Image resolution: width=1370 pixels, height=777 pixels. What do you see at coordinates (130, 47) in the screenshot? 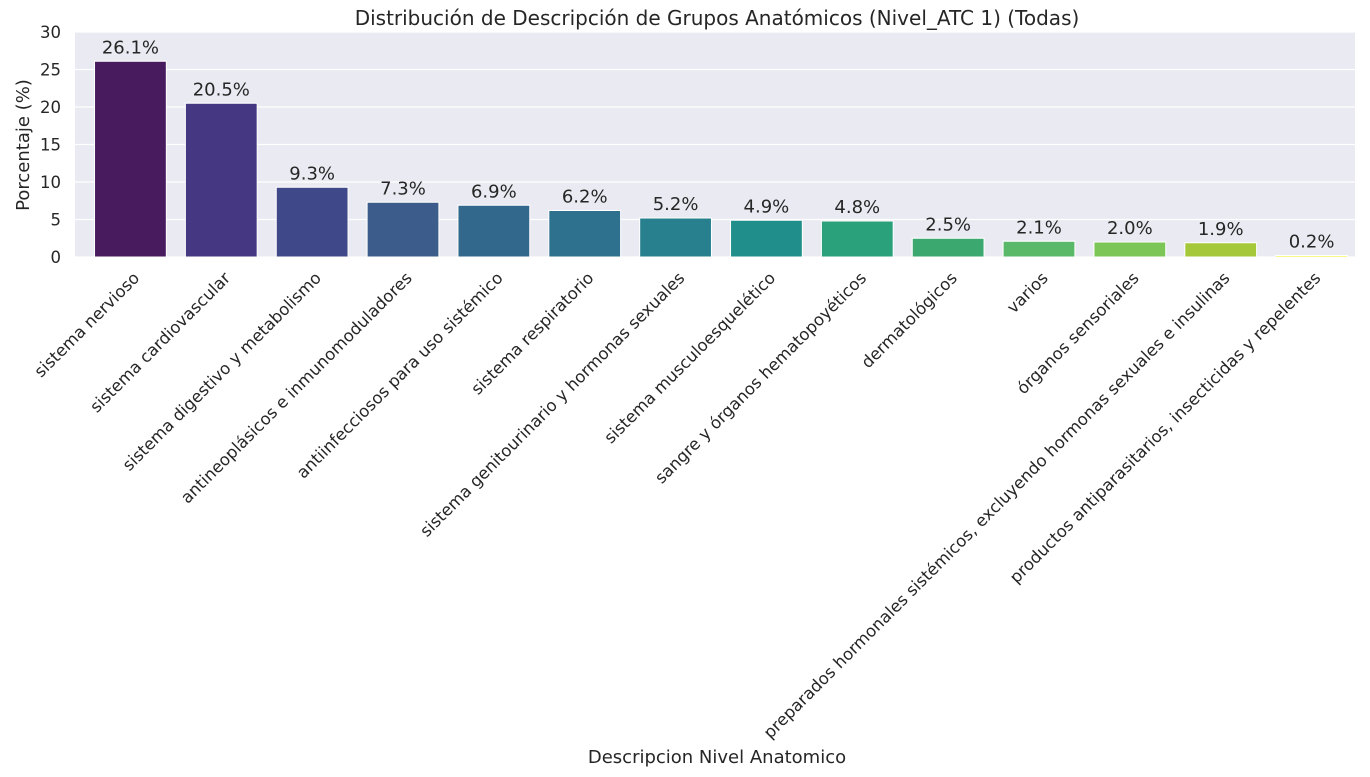
I see `bar-data-label: 26.1%` at bounding box center [130, 47].